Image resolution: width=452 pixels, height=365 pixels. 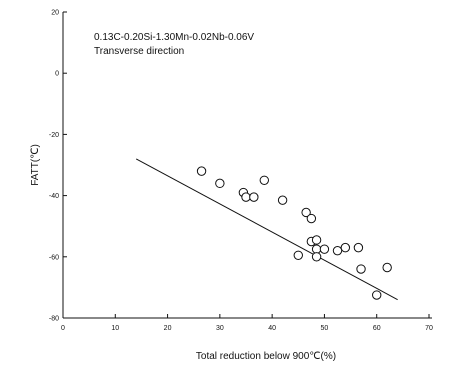 What do you see at coordinates (54, 196) in the screenshot?
I see `y-tick-label: -40` at bounding box center [54, 196].